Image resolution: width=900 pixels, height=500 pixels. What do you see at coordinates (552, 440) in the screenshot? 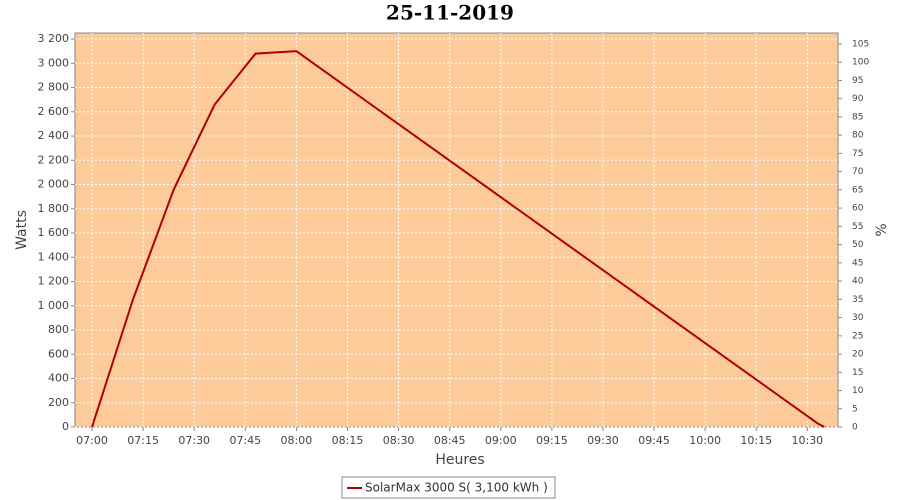
I see `x-tick-label: 09:15` at bounding box center [552, 440].